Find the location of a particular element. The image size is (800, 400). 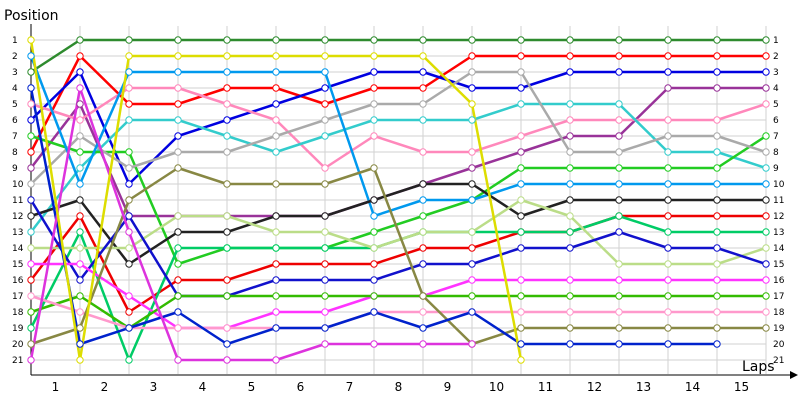

y-tick-label-right: 20 is located at coordinates (779, 345).